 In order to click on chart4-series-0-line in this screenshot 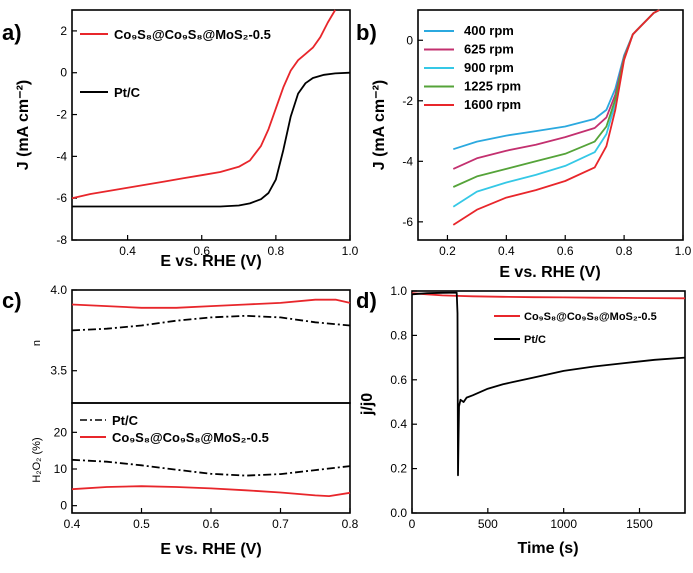, I will do `click(548, 296)`.